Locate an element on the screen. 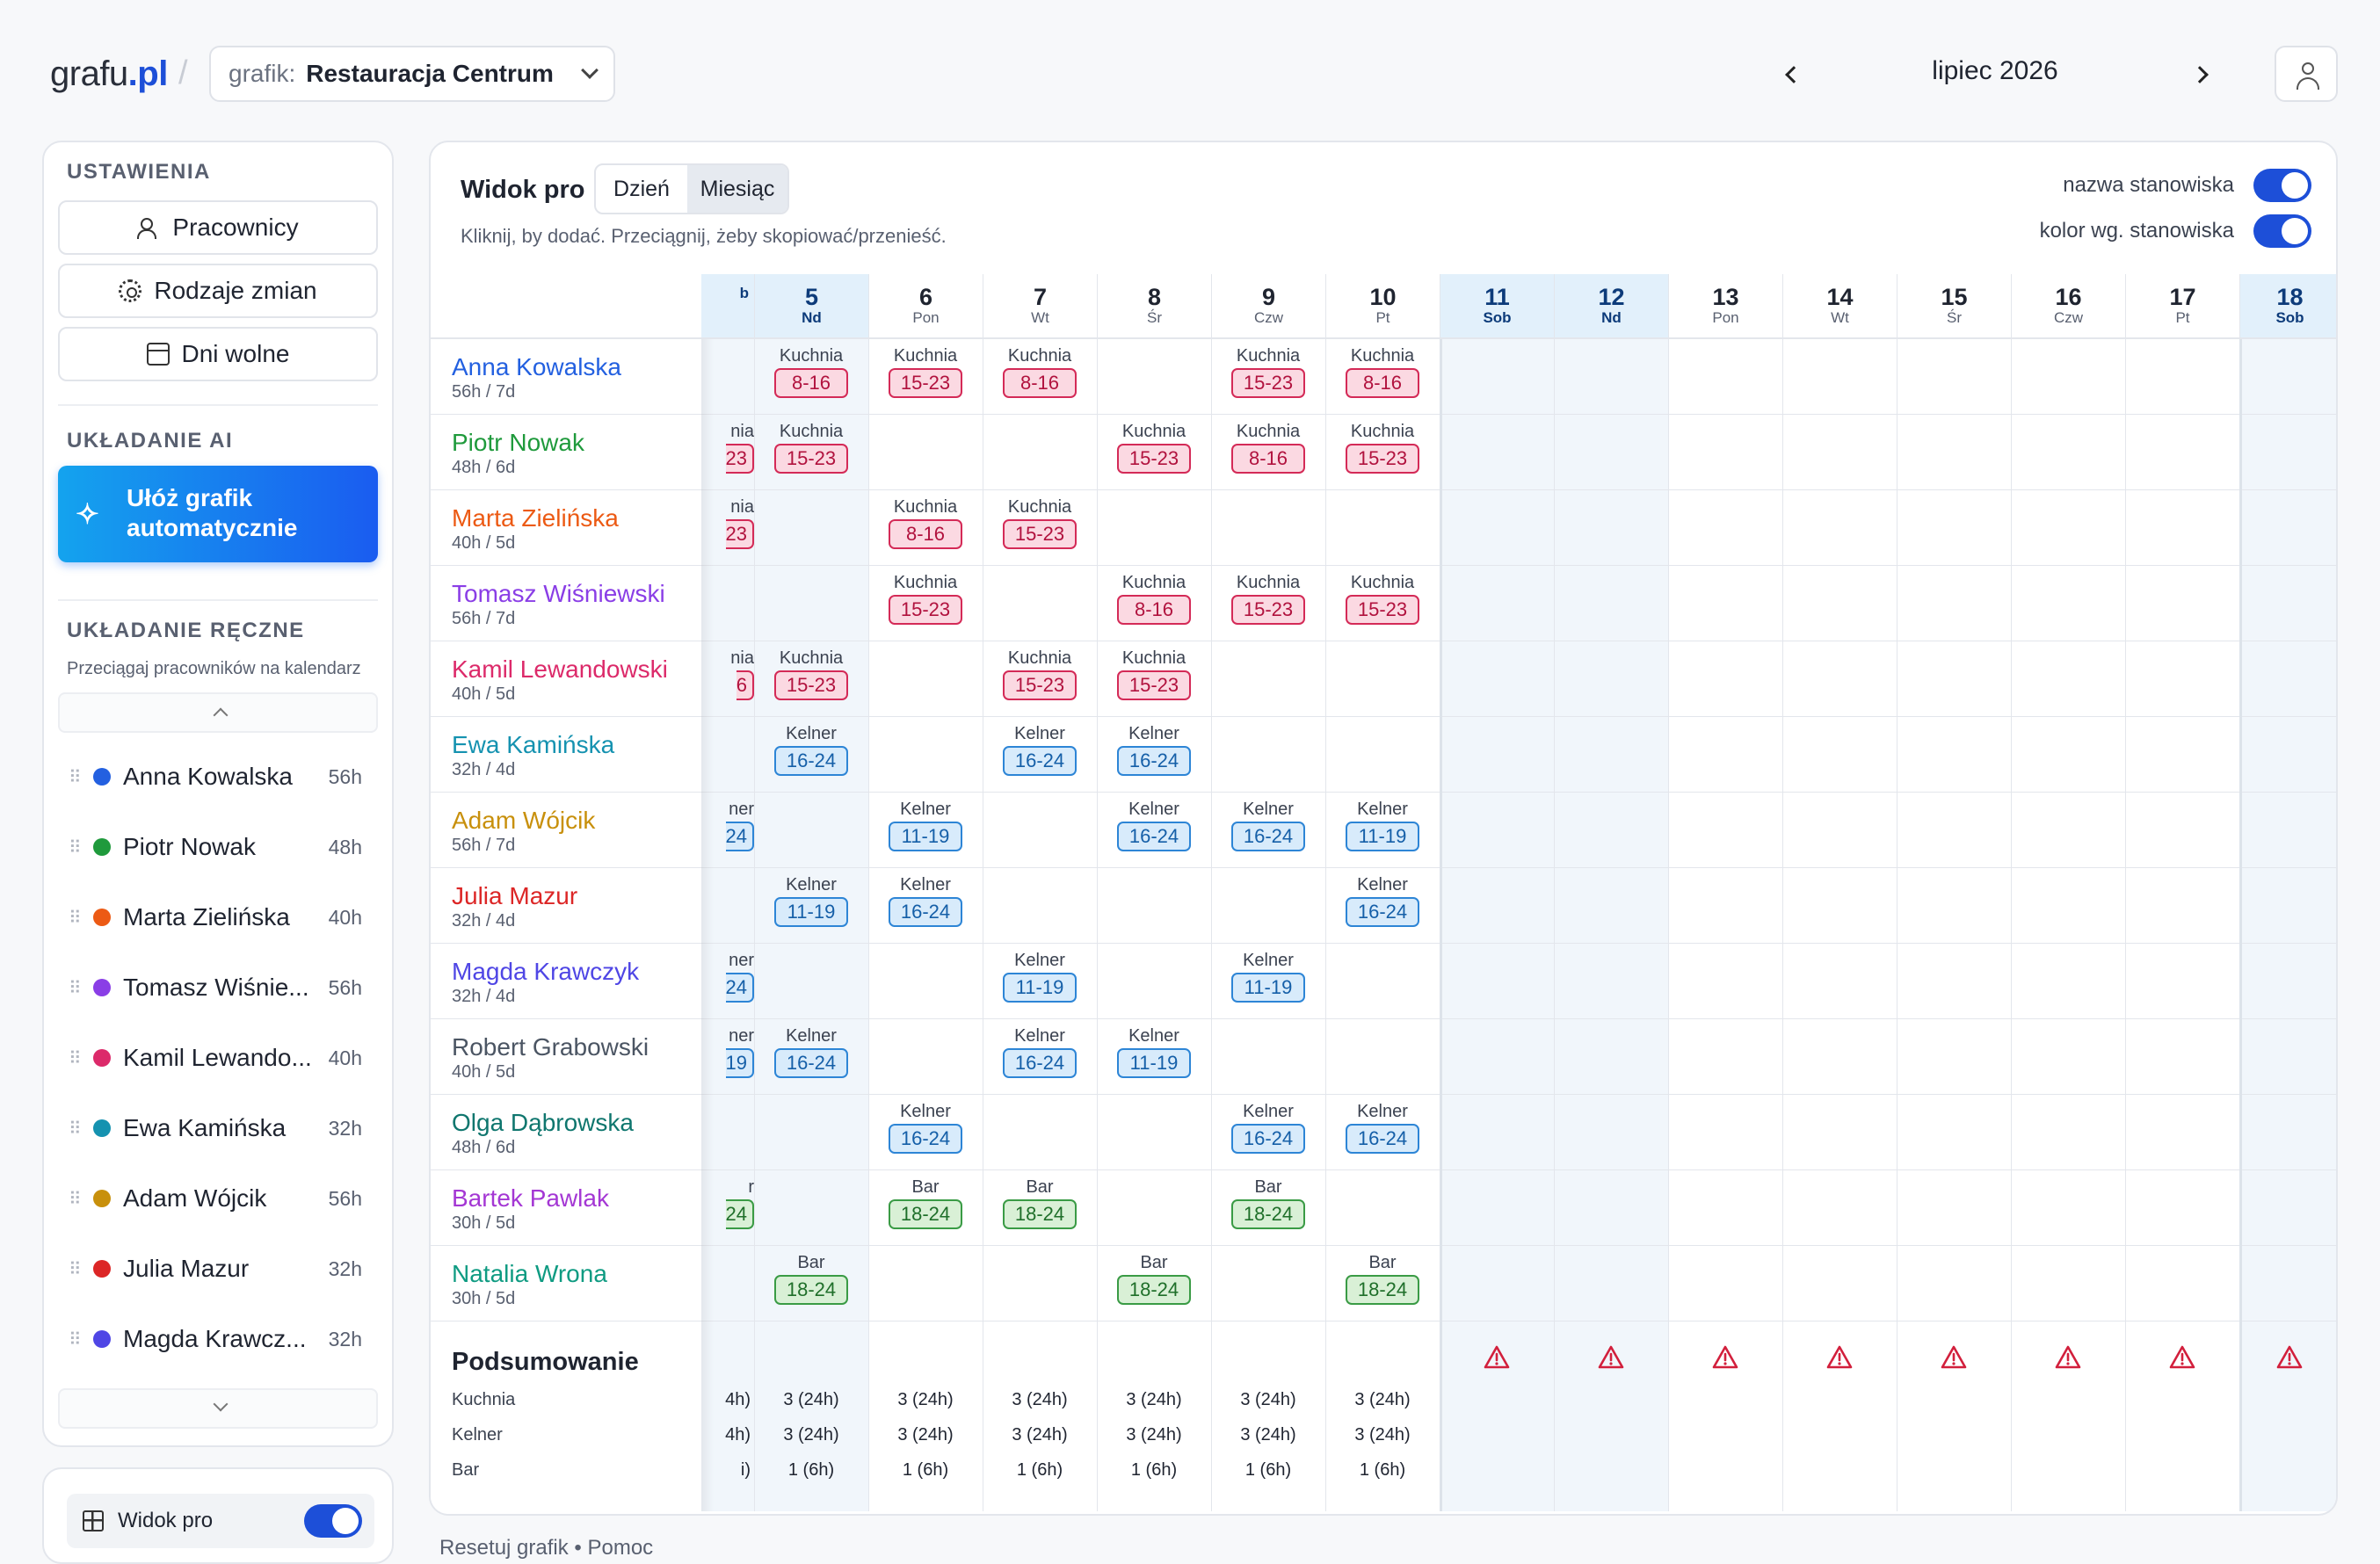 This screenshot has height=1564, width=2380. day-header: 17 Pt is located at coordinates (2182, 306).